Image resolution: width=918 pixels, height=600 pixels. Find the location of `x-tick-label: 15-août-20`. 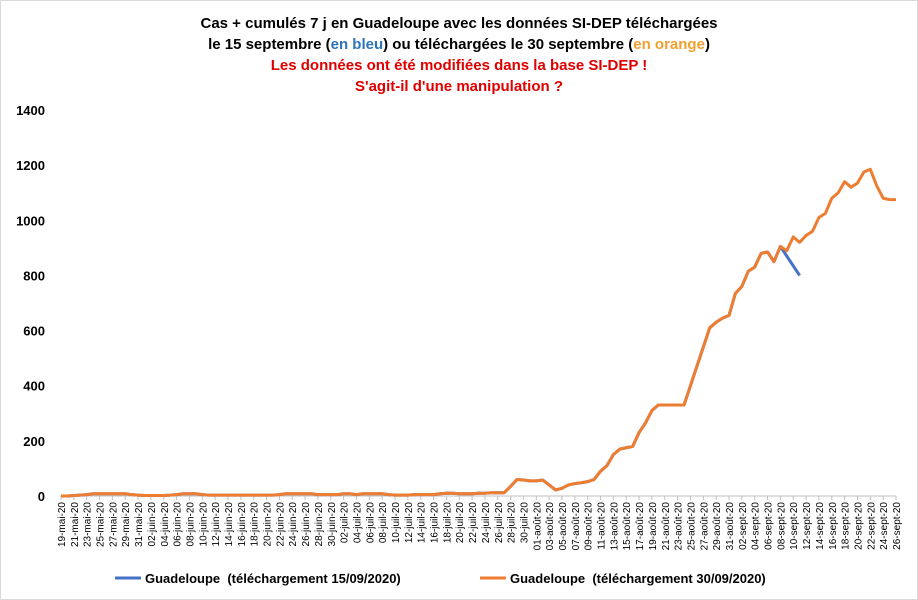

x-tick-label: 15-août-20 is located at coordinates (627, 526).